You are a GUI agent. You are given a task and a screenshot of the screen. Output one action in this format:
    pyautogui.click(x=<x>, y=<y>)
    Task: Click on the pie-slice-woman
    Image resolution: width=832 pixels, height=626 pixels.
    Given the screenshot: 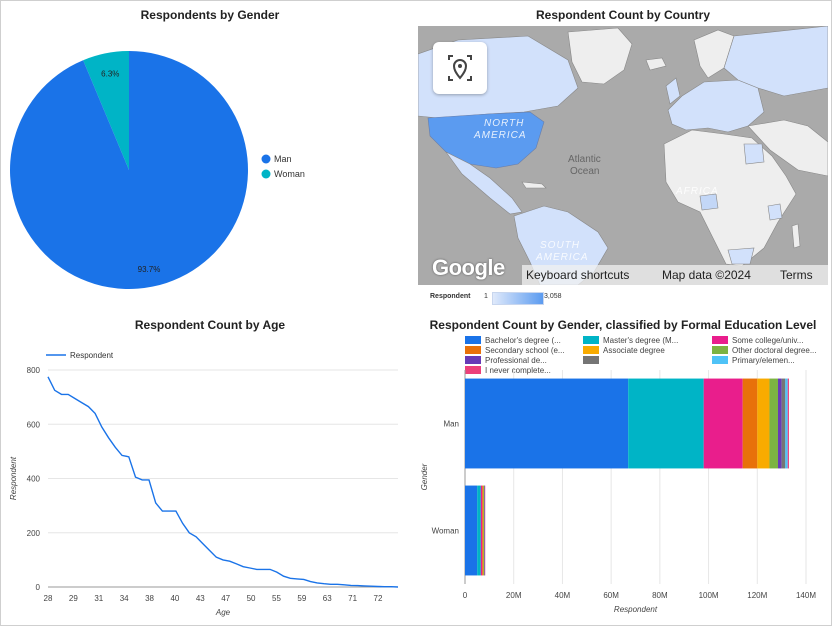 What is the action you would take?
    pyautogui.click(x=106, y=110)
    